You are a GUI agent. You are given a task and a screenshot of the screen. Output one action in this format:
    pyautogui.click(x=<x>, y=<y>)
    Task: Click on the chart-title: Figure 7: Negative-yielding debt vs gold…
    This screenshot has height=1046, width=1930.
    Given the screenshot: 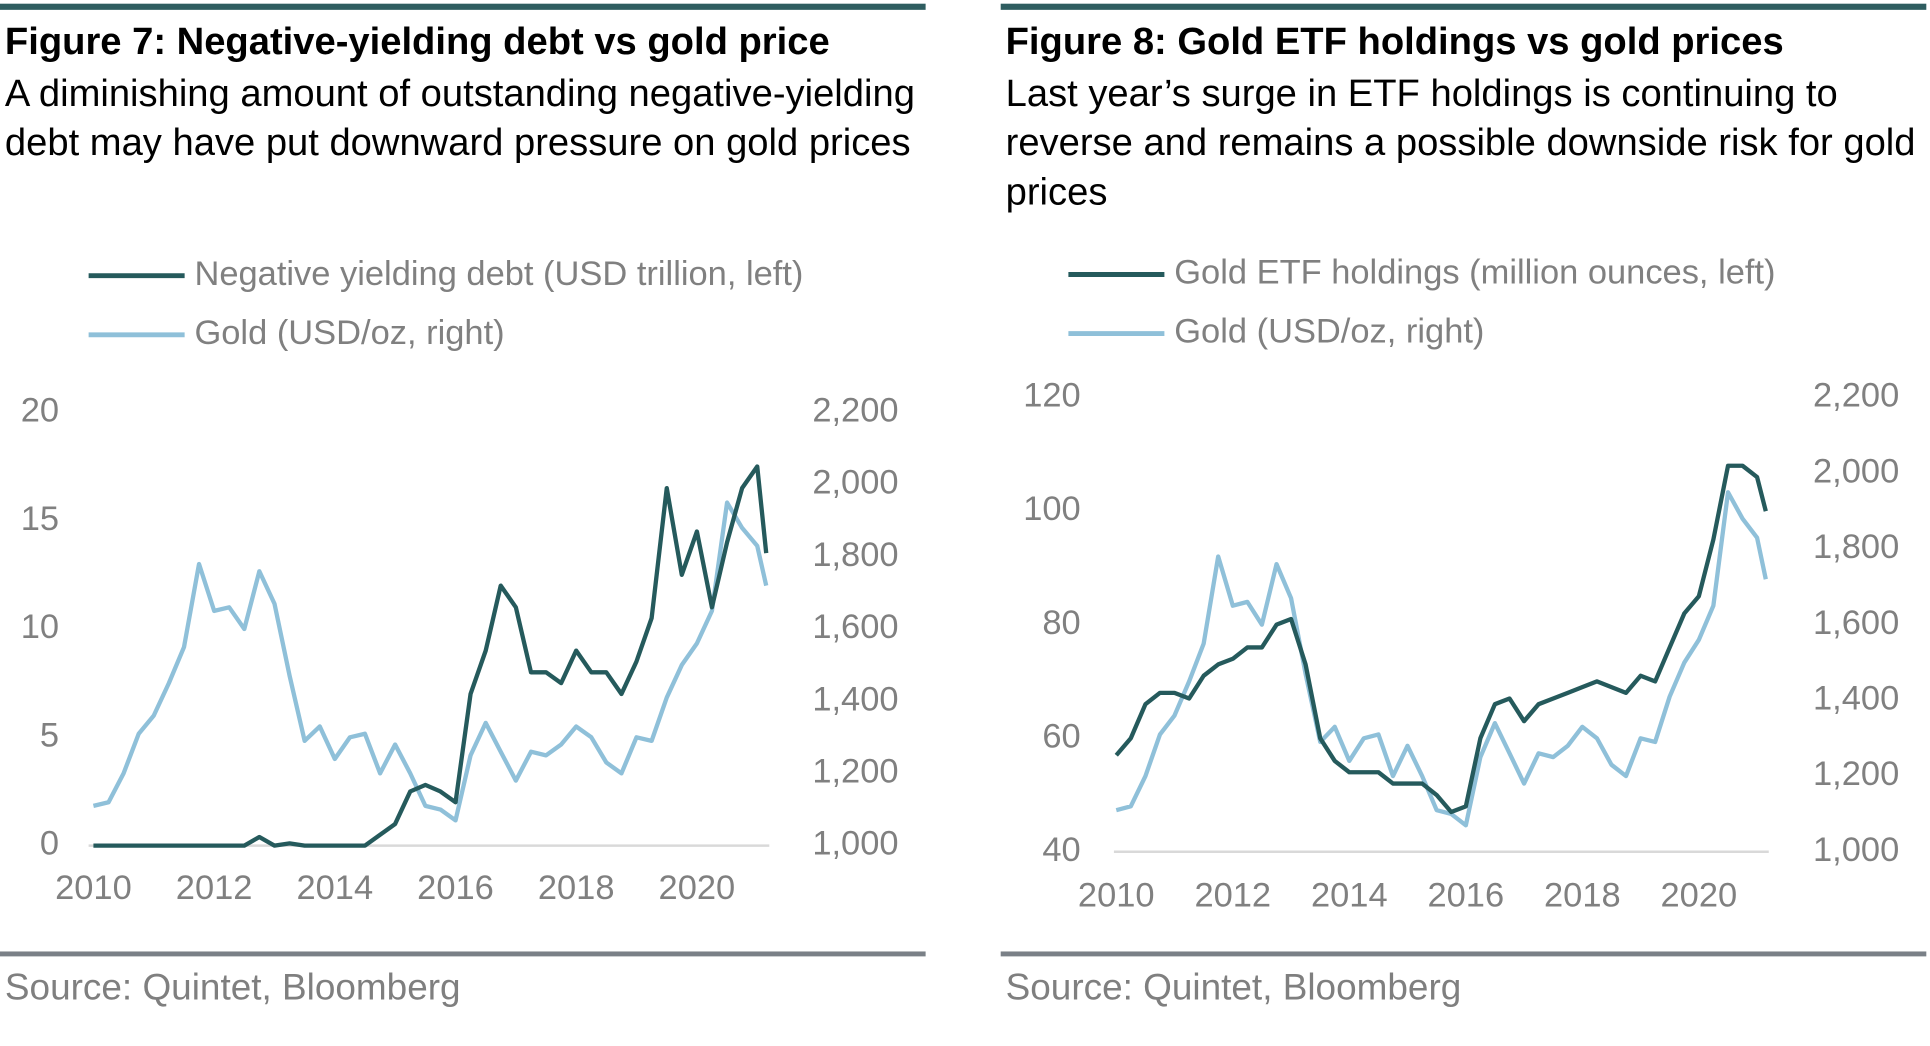 What is the action you would take?
    pyautogui.click(x=417, y=41)
    